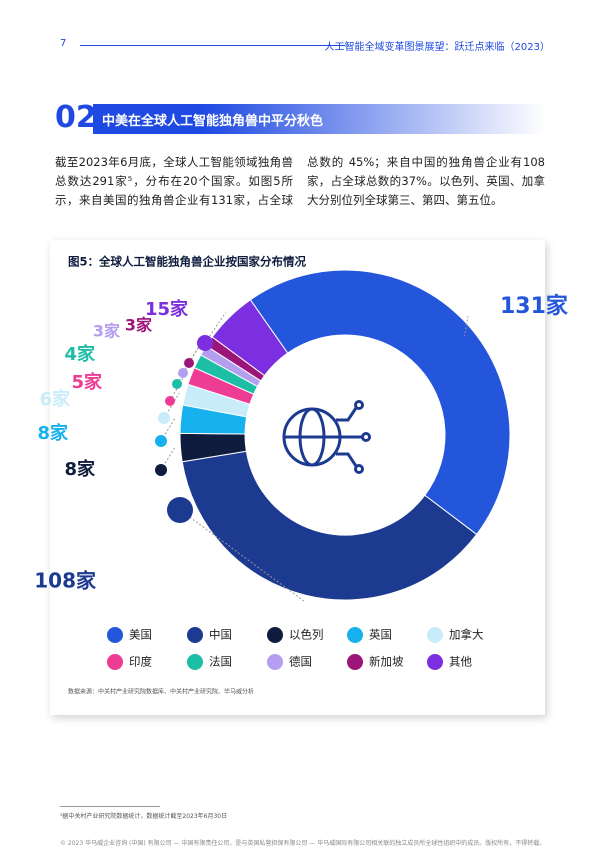  I want to click on data-label: 6家, so click(55, 399).